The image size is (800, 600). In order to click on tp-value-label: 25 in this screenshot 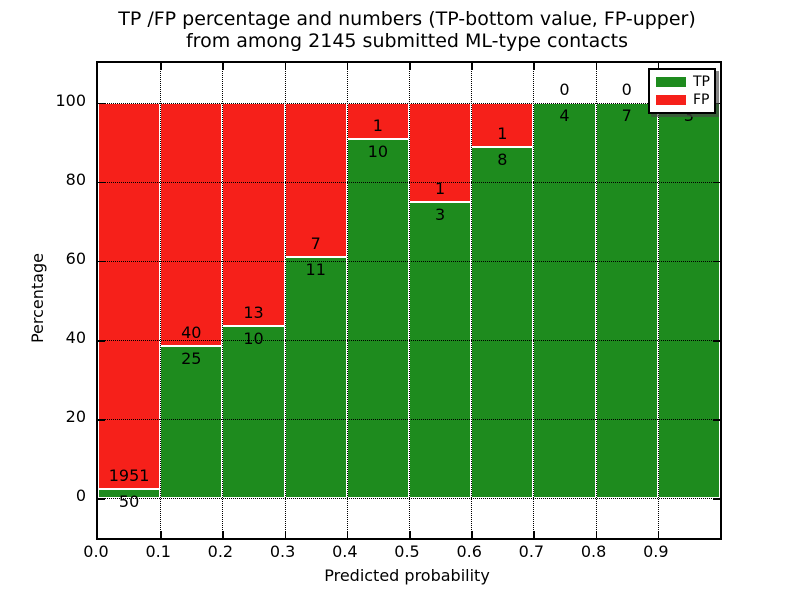, I will do `click(191, 359)`.